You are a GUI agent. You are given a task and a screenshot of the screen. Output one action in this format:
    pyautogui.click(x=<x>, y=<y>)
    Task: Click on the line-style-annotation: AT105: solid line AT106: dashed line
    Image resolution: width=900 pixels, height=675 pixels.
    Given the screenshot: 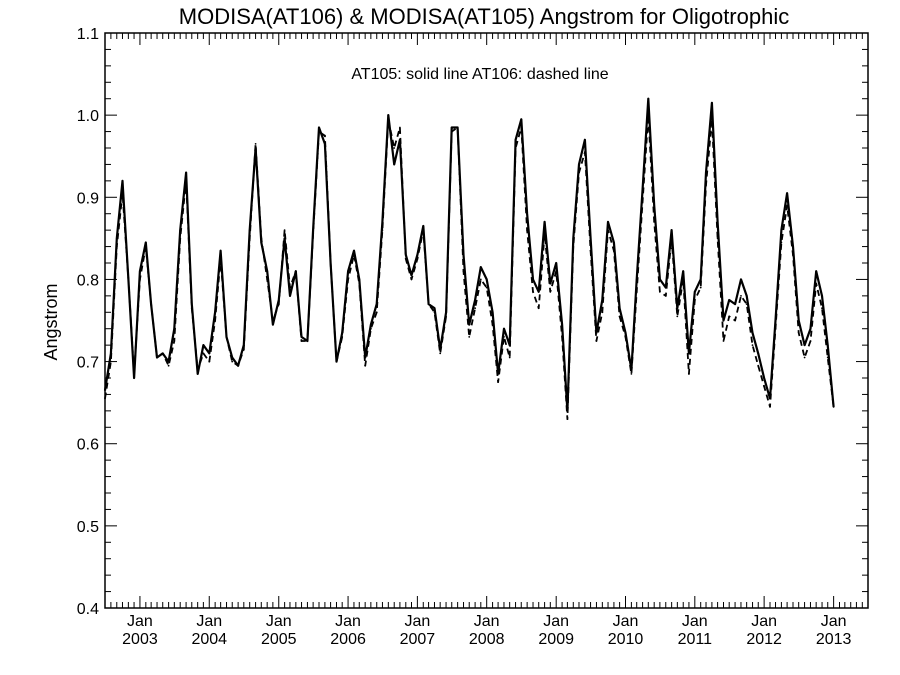 What is the action you would take?
    pyautogui.click(x=479, y=74)
    